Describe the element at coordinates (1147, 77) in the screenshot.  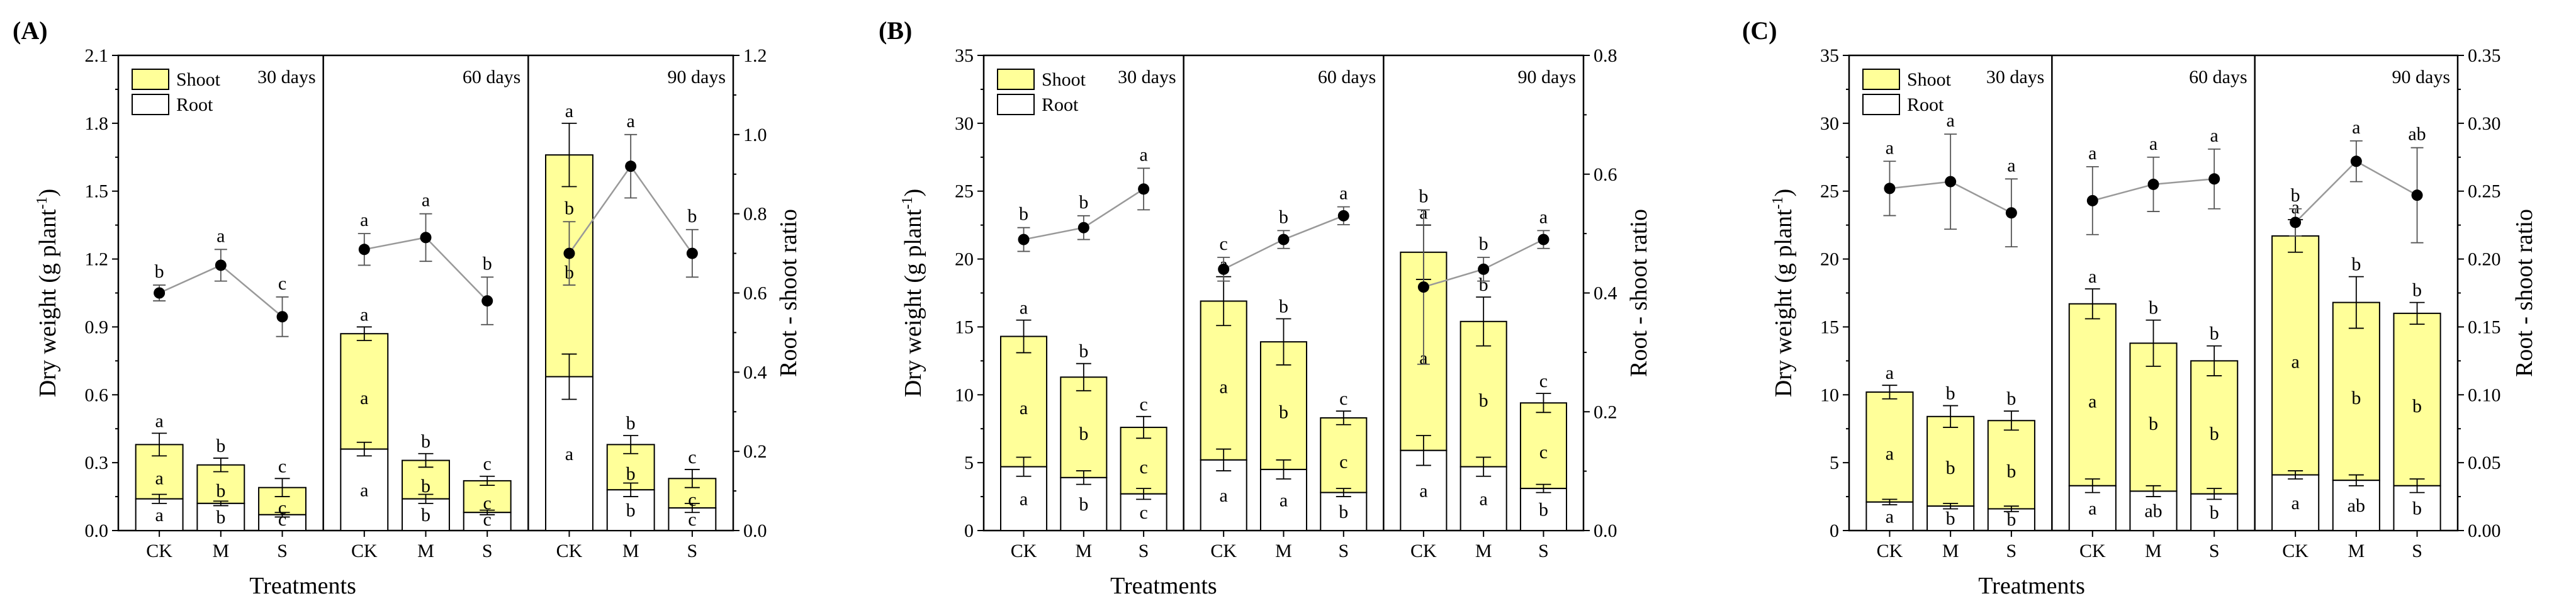
I see `period-label: 30 days` at that location.